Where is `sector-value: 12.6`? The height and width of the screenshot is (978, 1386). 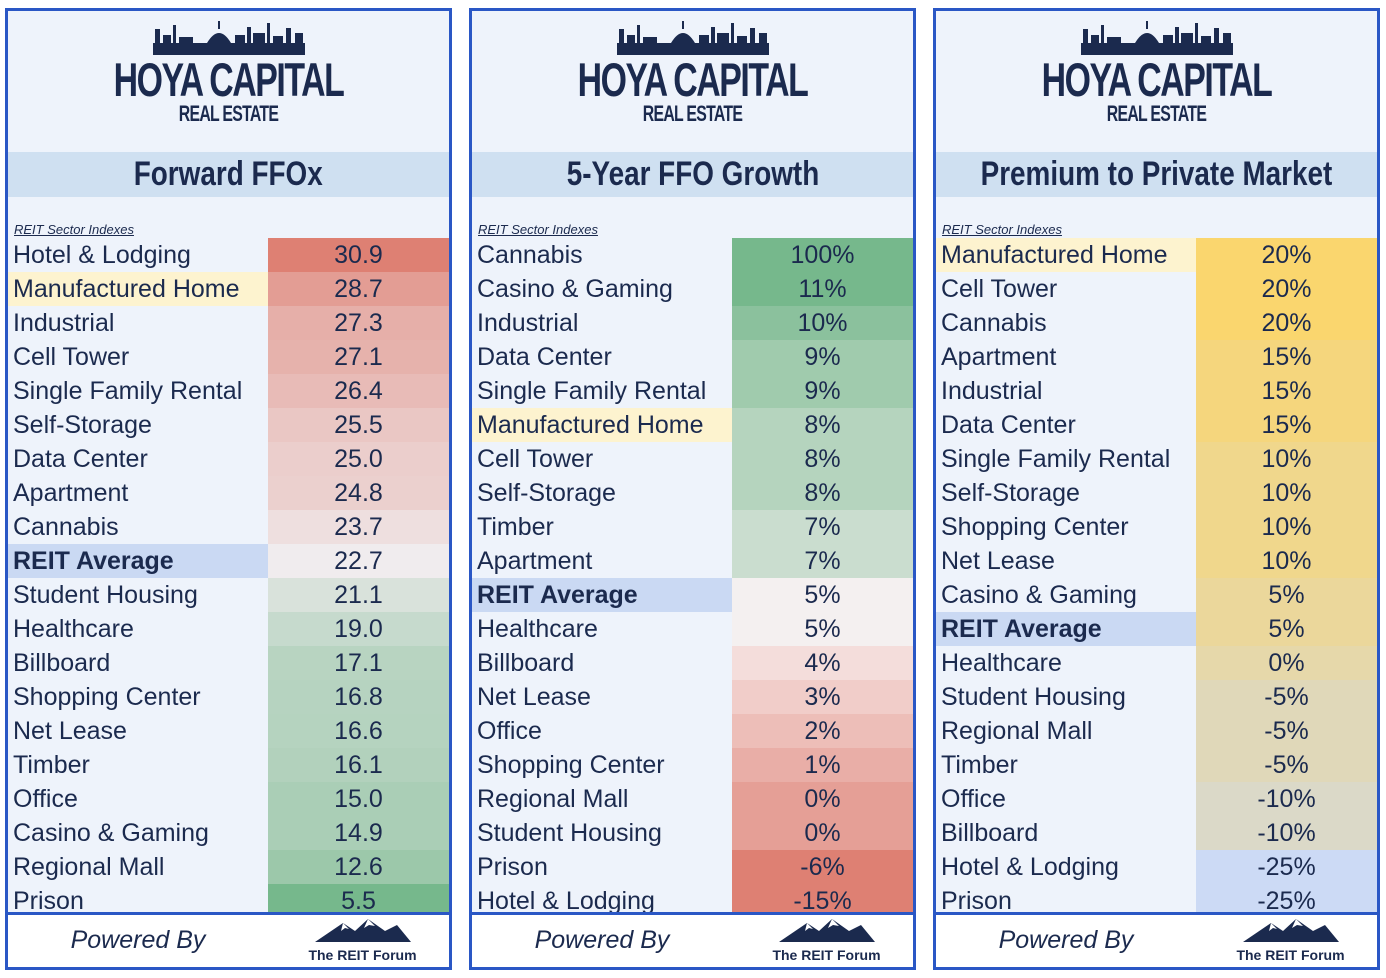
sector-value: 12.6 is located at coordinates (358, 867).